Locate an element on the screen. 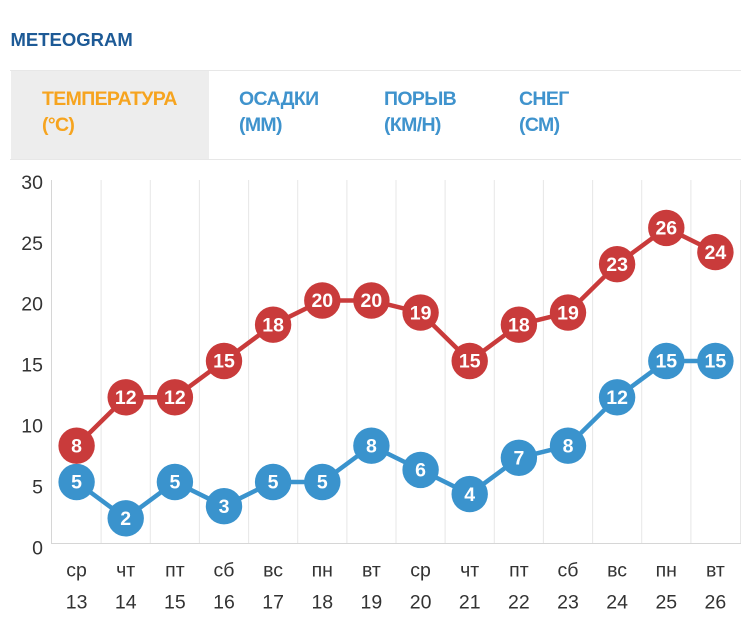  svg-text: 13 is located at coordinates (77, 603).